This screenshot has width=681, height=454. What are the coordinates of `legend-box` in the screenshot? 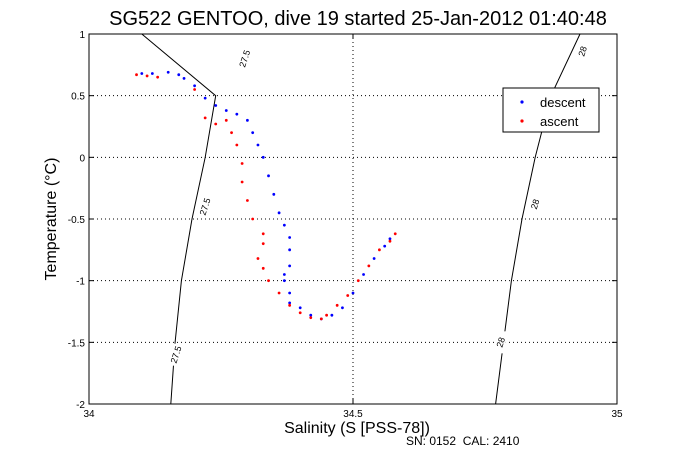 It's located at (551, 110).